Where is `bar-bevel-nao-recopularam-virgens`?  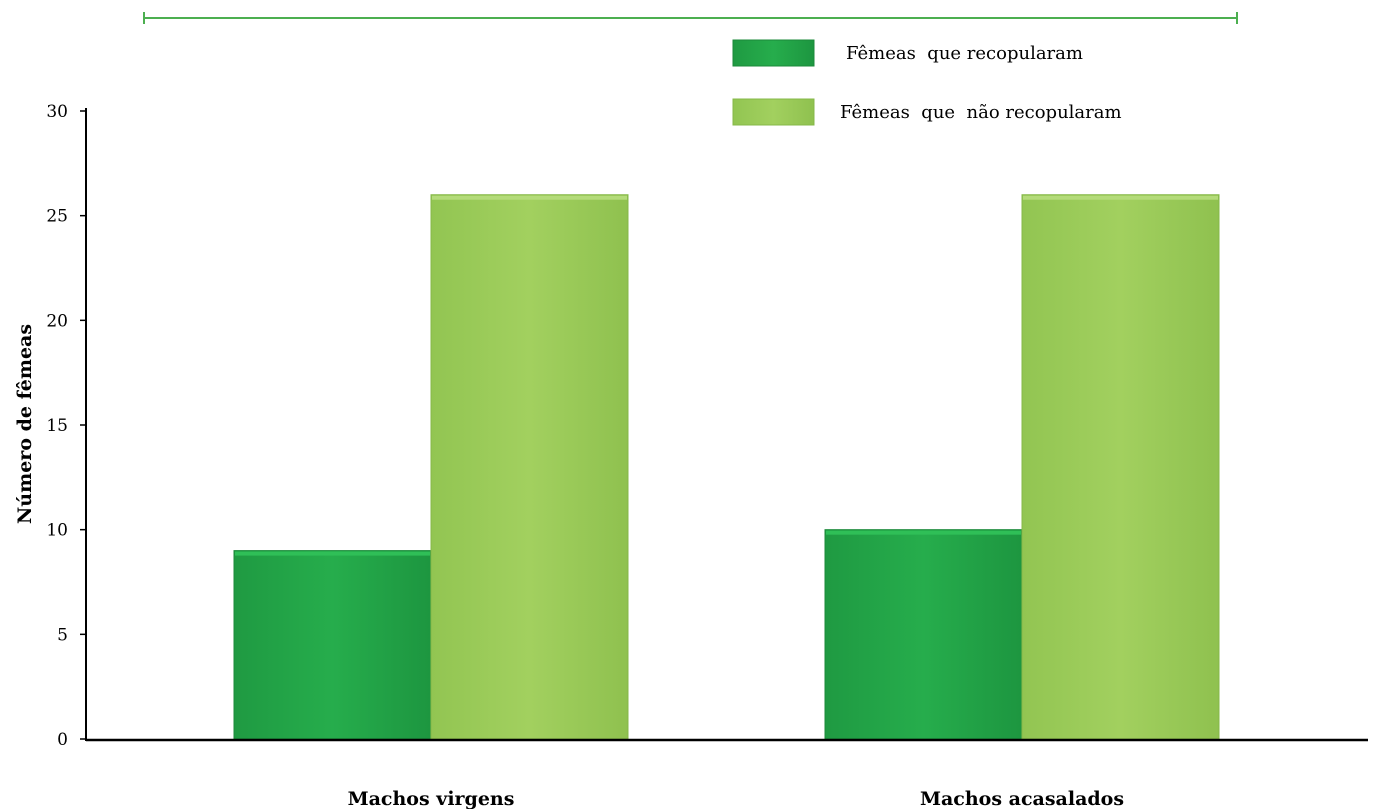
bar-bevel-nao-recopularam-virgens is located at coordinates (529, 197).